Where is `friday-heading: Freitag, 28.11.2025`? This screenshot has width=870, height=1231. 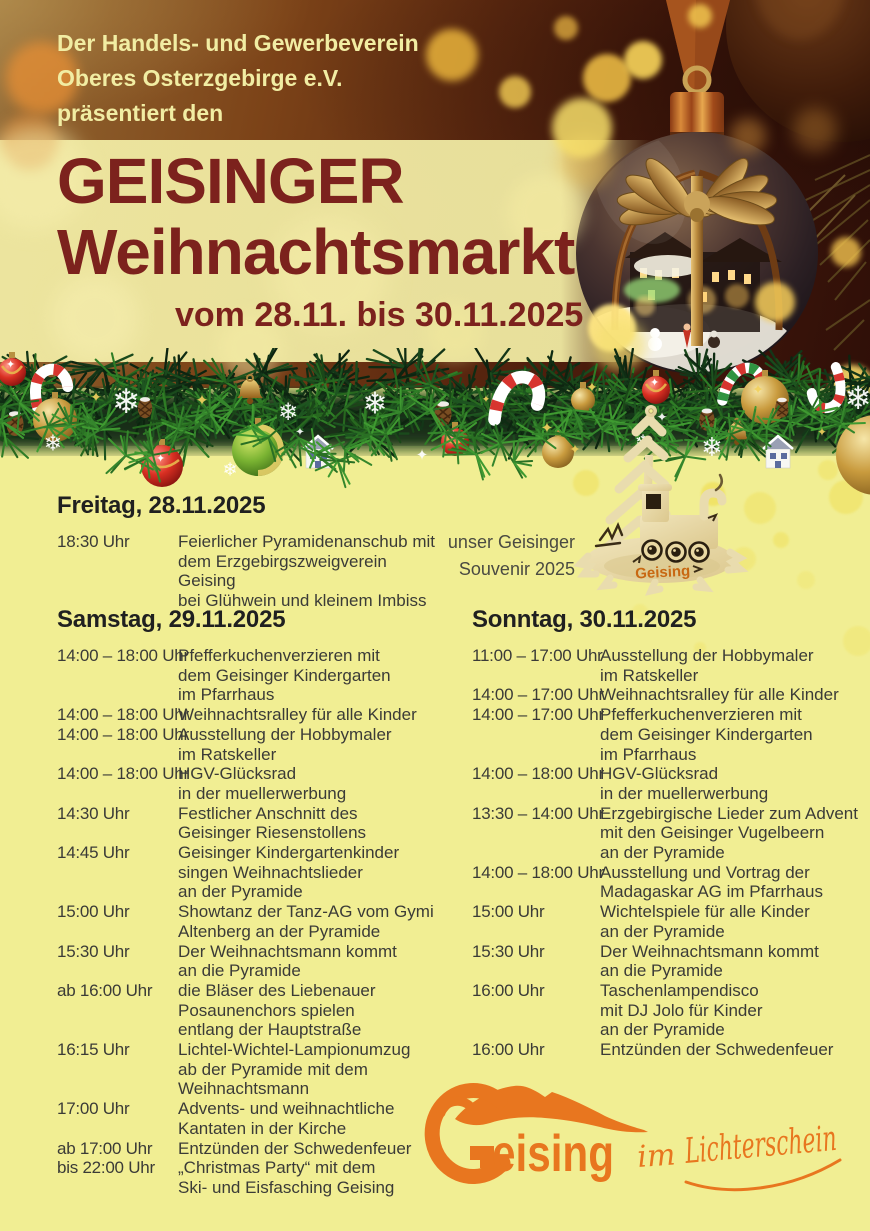 friday-heading: Freitag, 28.11.2025 is located at coordinates (161, 505).